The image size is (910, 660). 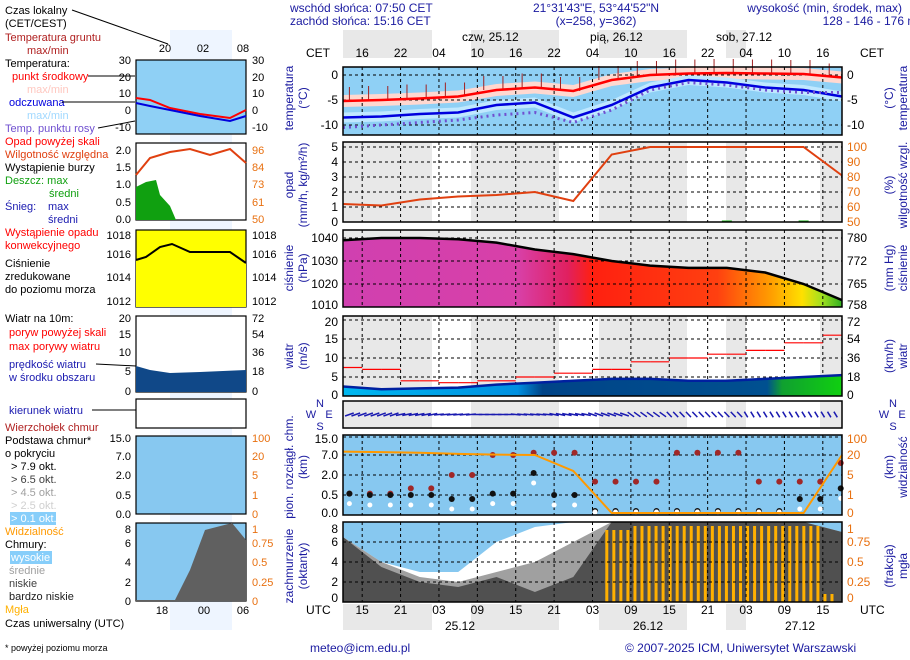 What do you see at coordinates (329, 455) in the screenshot?
I see `left-tick-label: 7.0` at bounding box center [329, 455].